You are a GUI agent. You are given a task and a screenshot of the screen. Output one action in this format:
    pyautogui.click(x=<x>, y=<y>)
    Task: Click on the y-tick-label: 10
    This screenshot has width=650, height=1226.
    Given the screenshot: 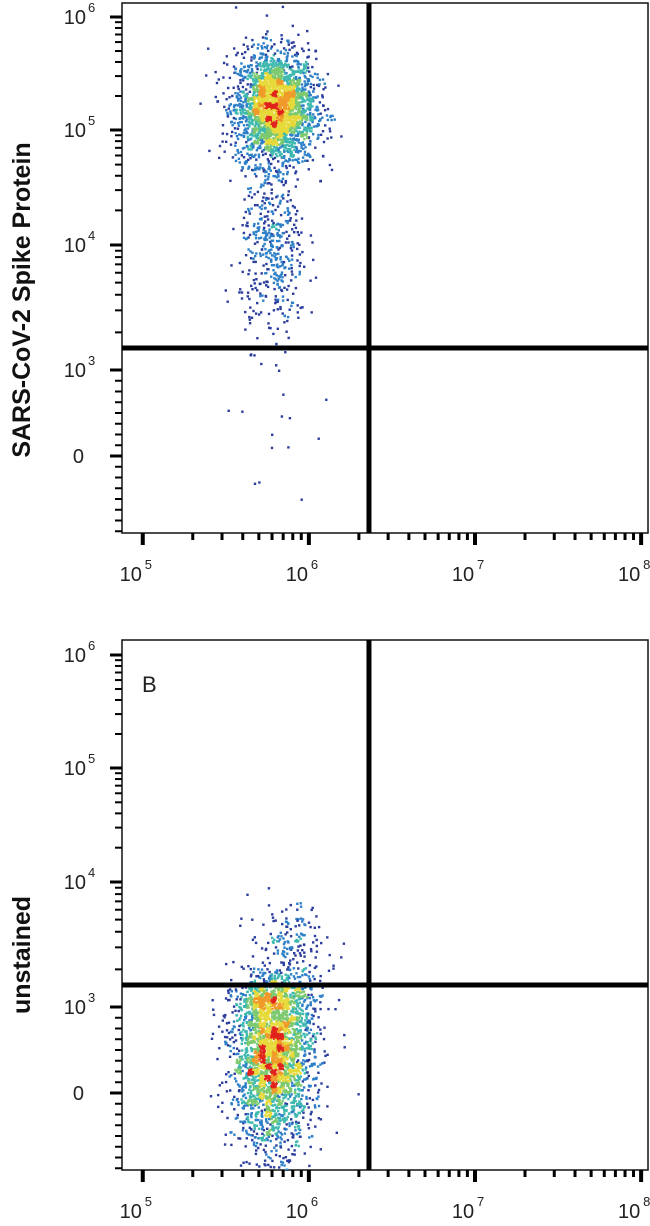 What is the action you would take?
    pyautogui.click(x=75, y=246)
    